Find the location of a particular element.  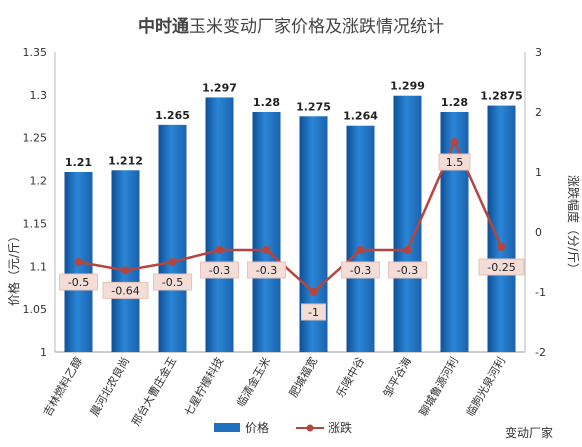

legend-line-label: 涨跌 is located at coordinates (340, 427).